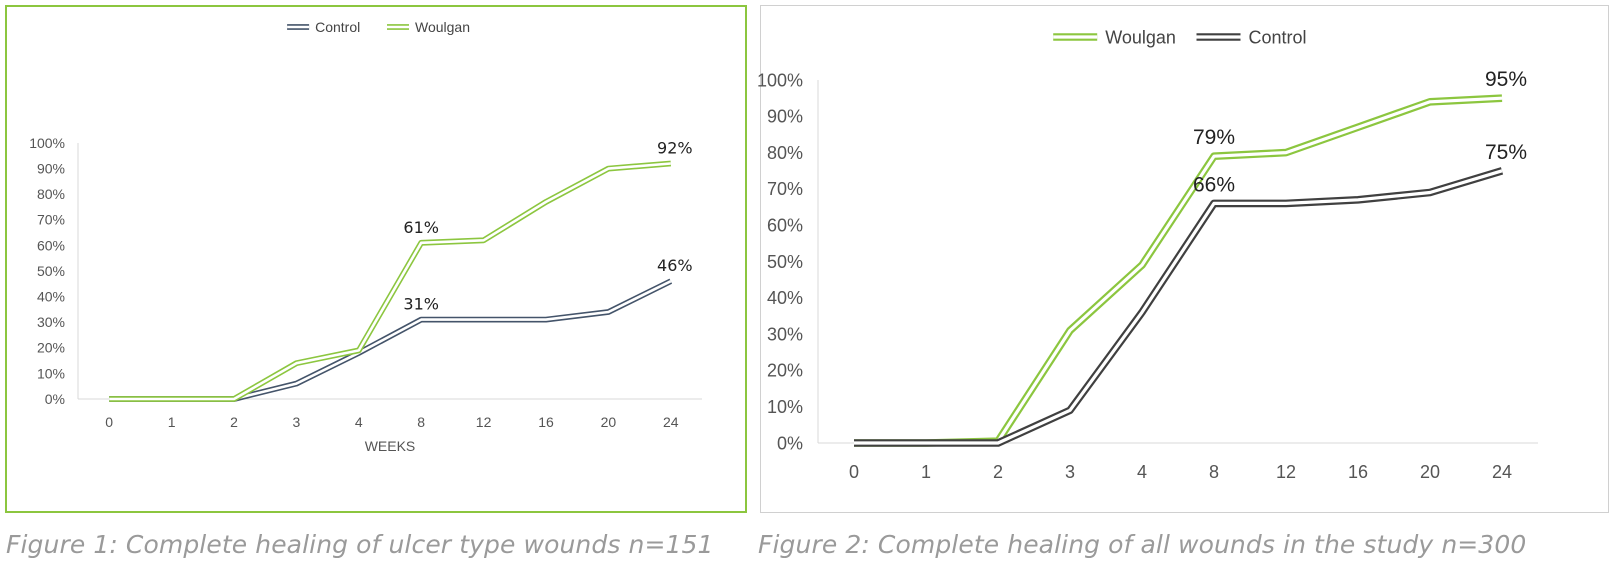  I want to click on figure-1-x-tick-label: 24, so click(671, 422).